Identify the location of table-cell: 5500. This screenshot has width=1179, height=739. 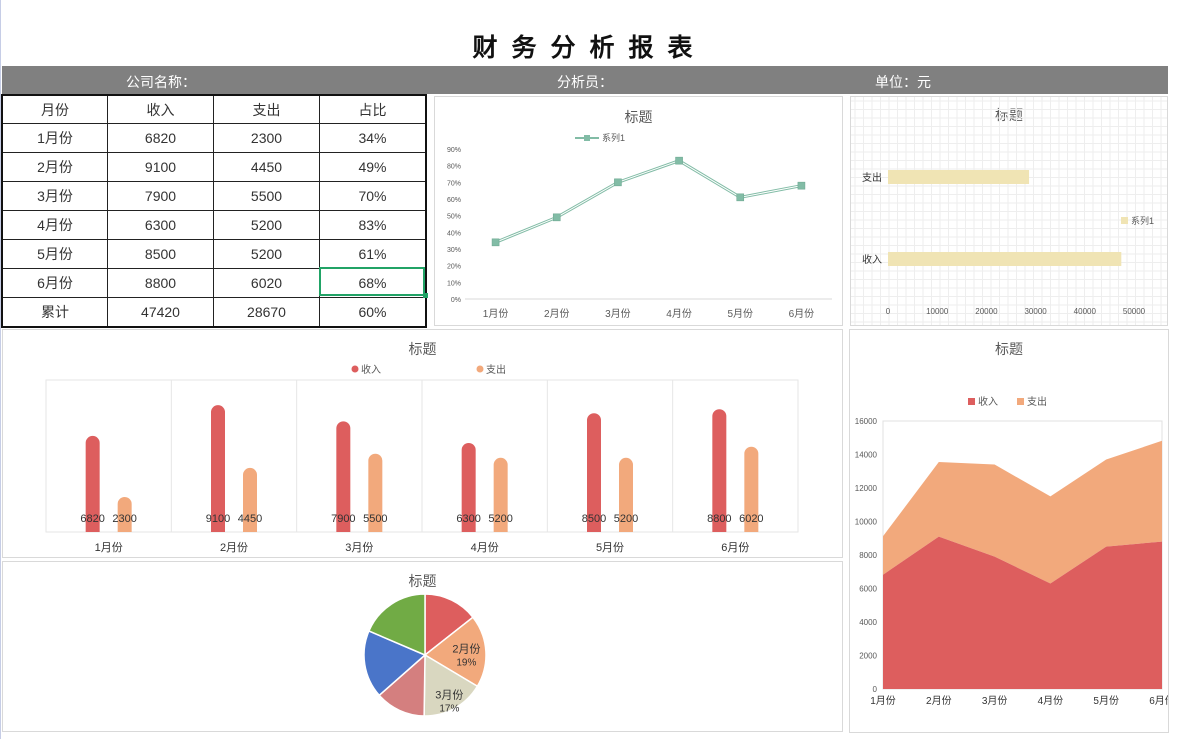
(266, 196).